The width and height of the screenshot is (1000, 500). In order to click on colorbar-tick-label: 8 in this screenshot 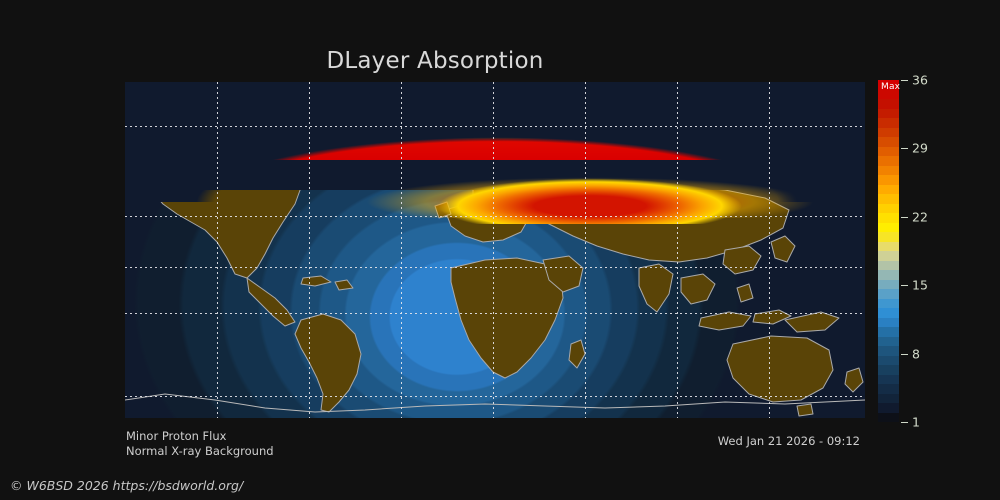, I will do `click(916, 354)`.